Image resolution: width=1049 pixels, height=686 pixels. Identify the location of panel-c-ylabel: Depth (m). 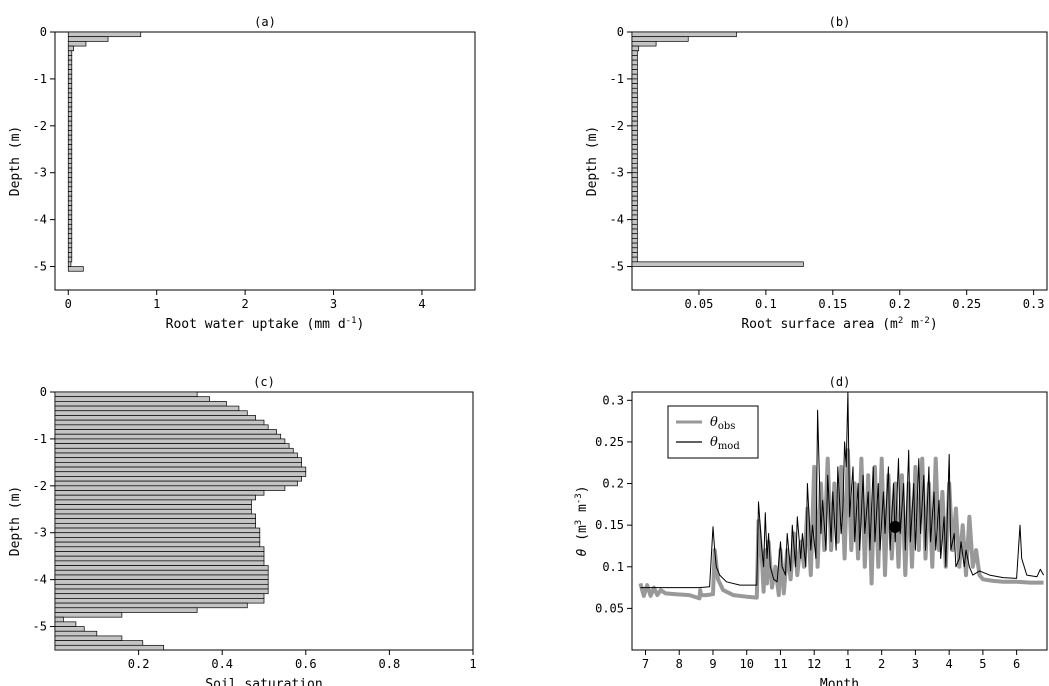
(15, 521).